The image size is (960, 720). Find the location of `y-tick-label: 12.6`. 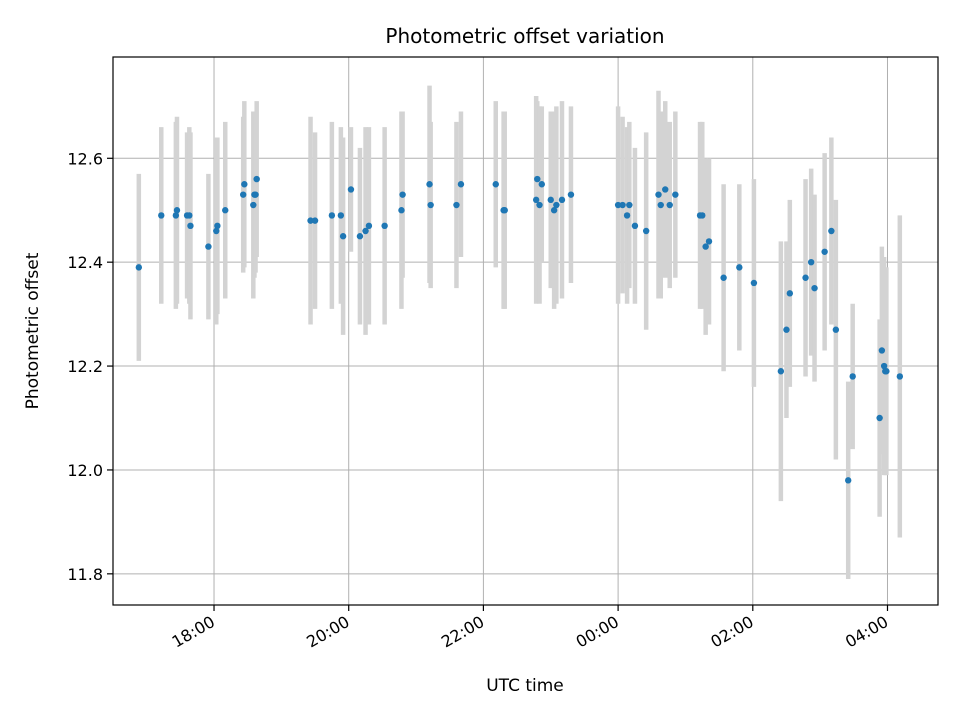

y-tick-label: 12.6 is located at coordinates (85, 158).